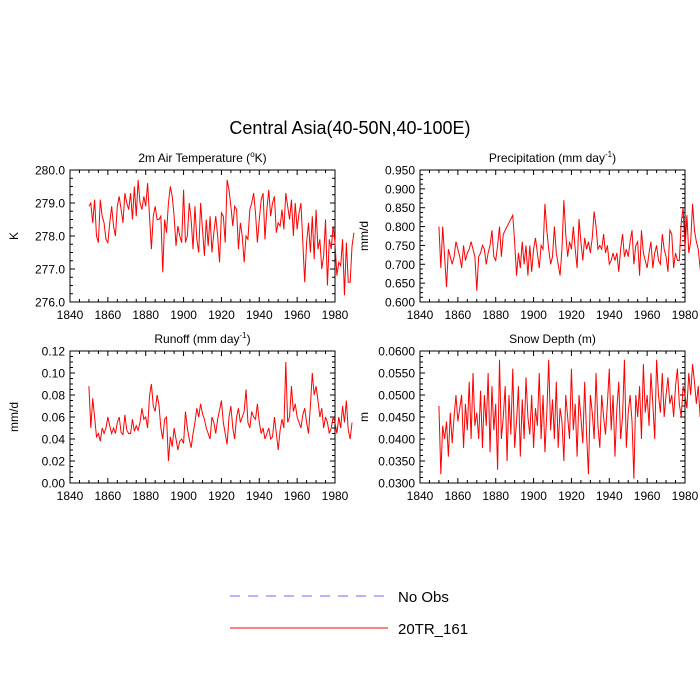 The height and width of the screenshot is (700, 700). Describe the element at coordinates (552, 339) in the screenshot. I see `panel-title: Snow Depth (m)` at that location.